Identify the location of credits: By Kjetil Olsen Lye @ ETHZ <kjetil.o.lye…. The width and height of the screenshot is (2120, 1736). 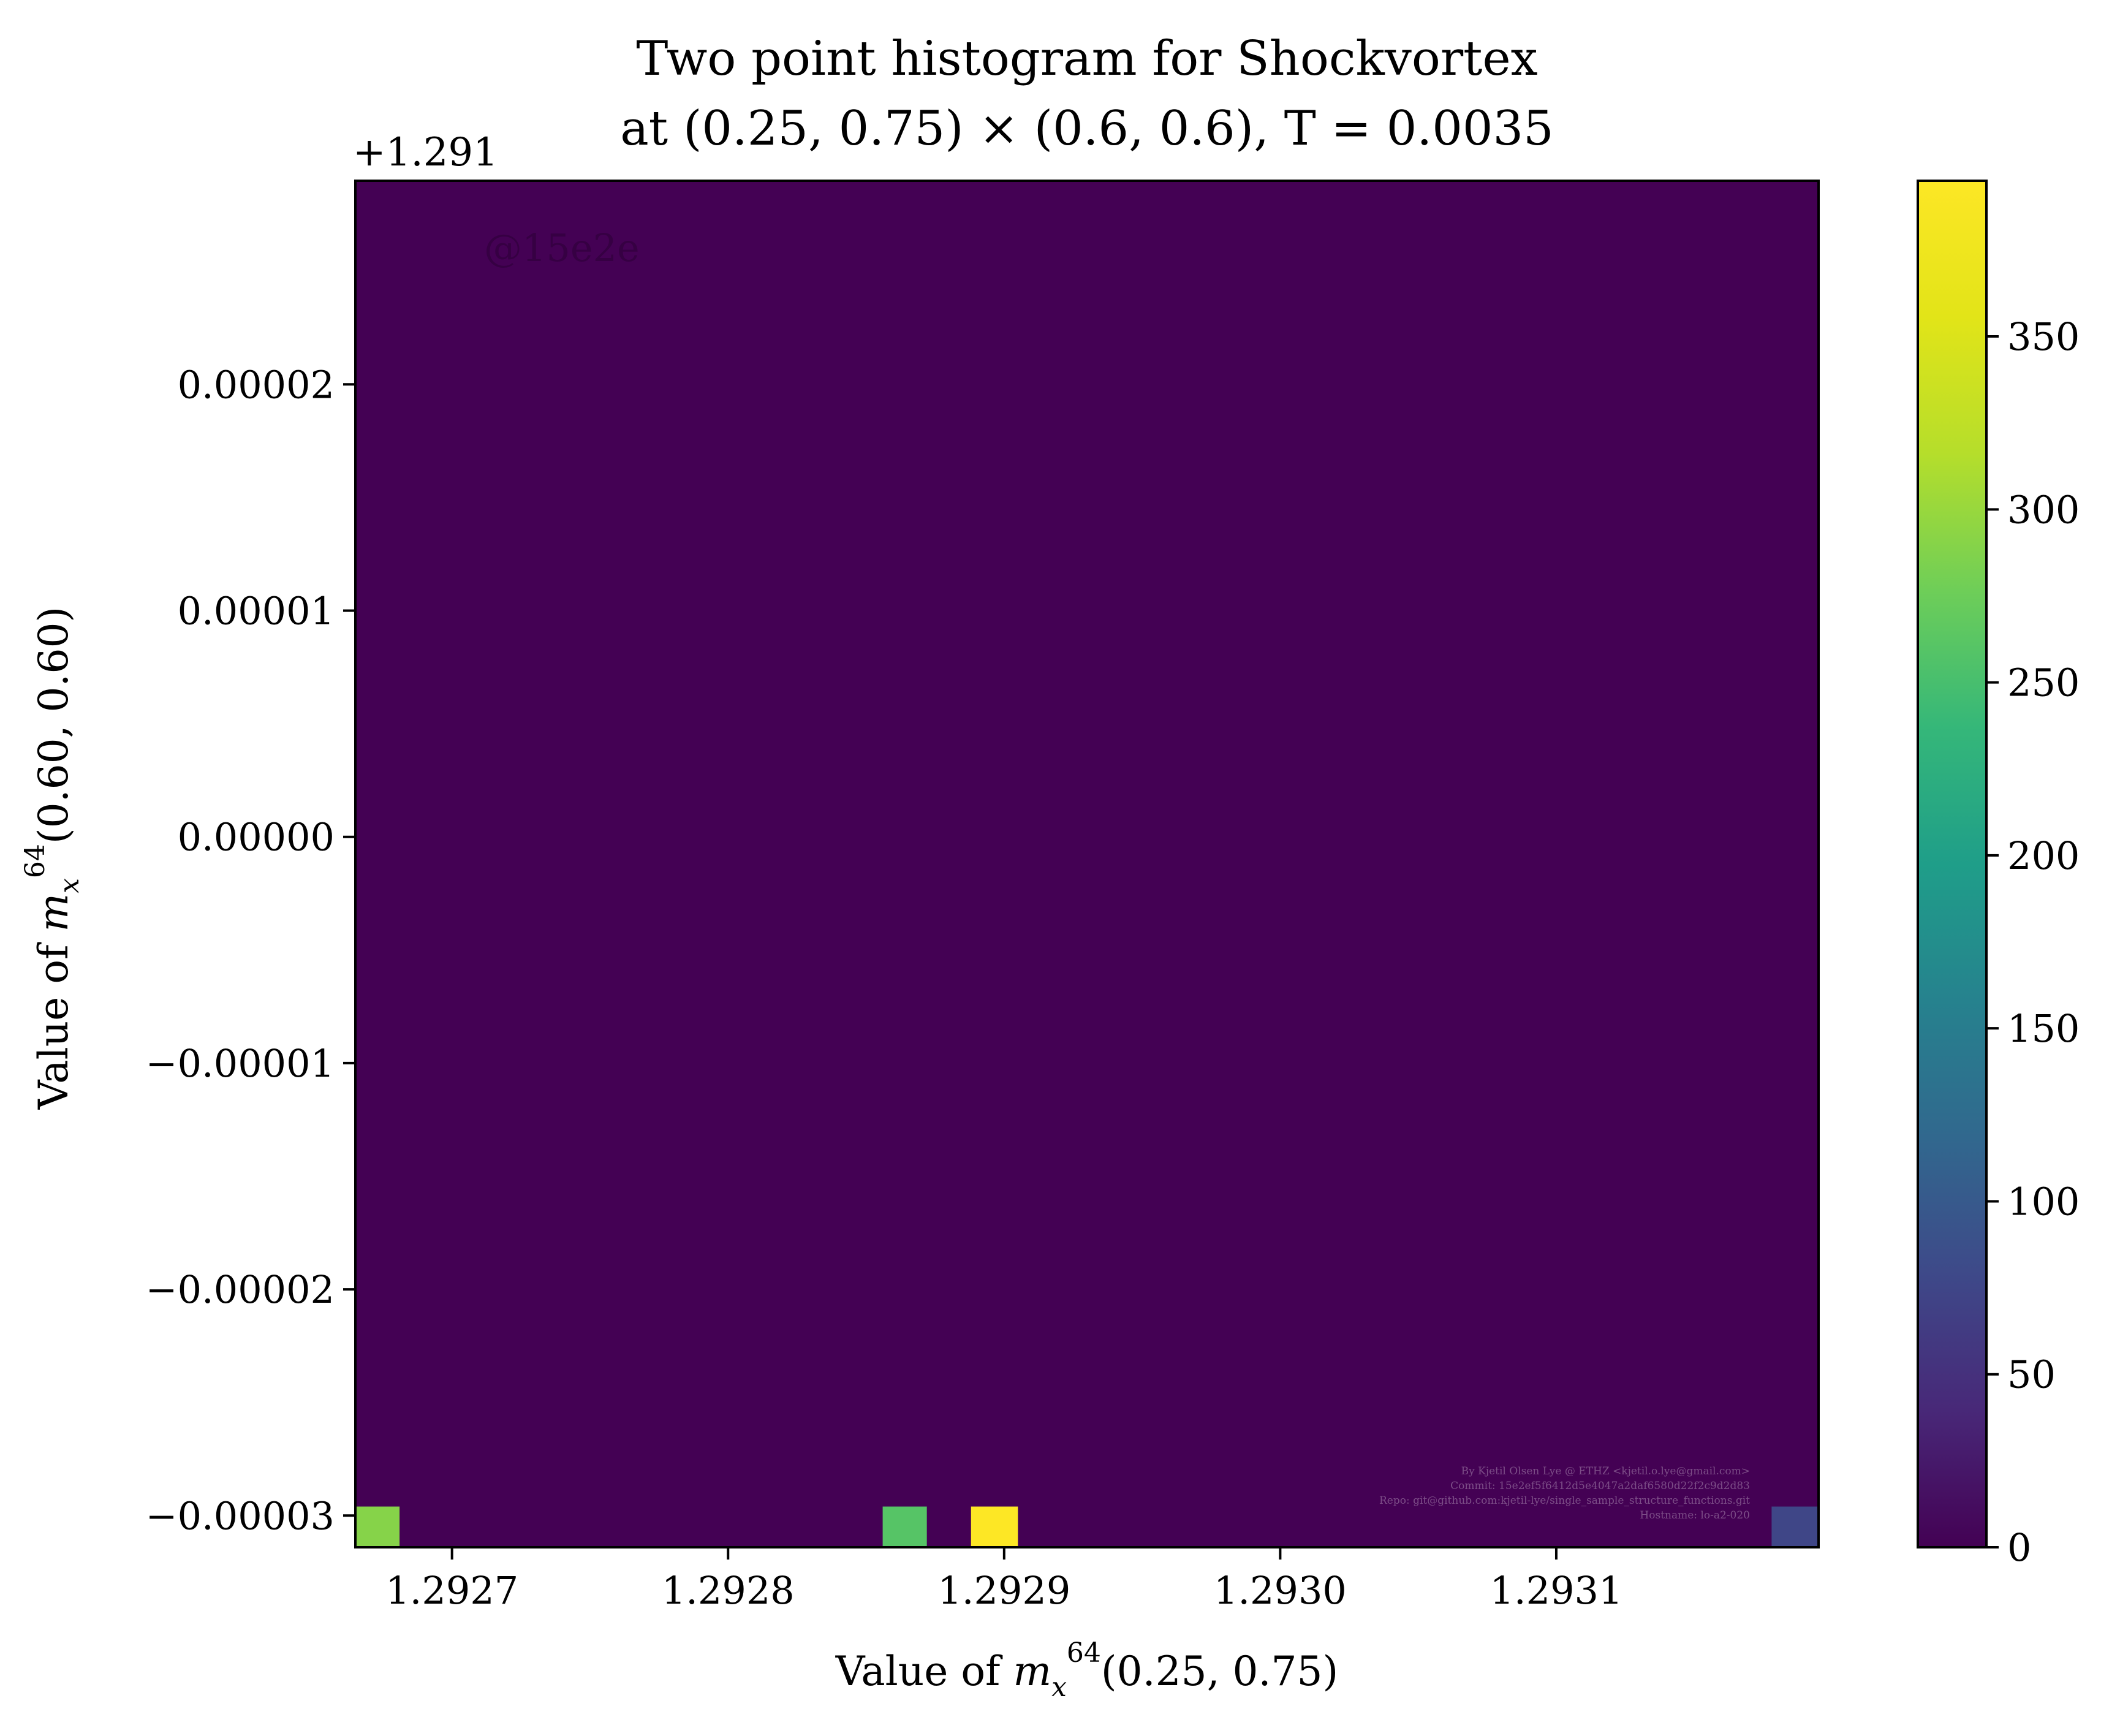
(1564, 1493).